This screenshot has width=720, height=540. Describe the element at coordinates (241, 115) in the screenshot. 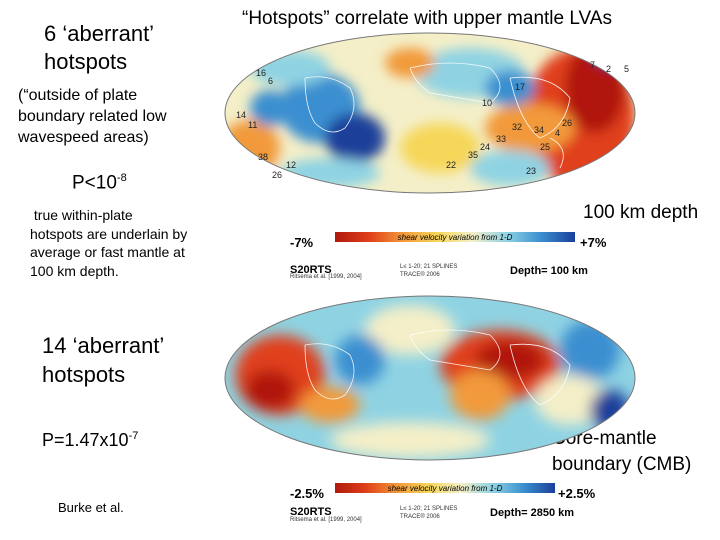

I see `hotspot-number: 14` at that location.